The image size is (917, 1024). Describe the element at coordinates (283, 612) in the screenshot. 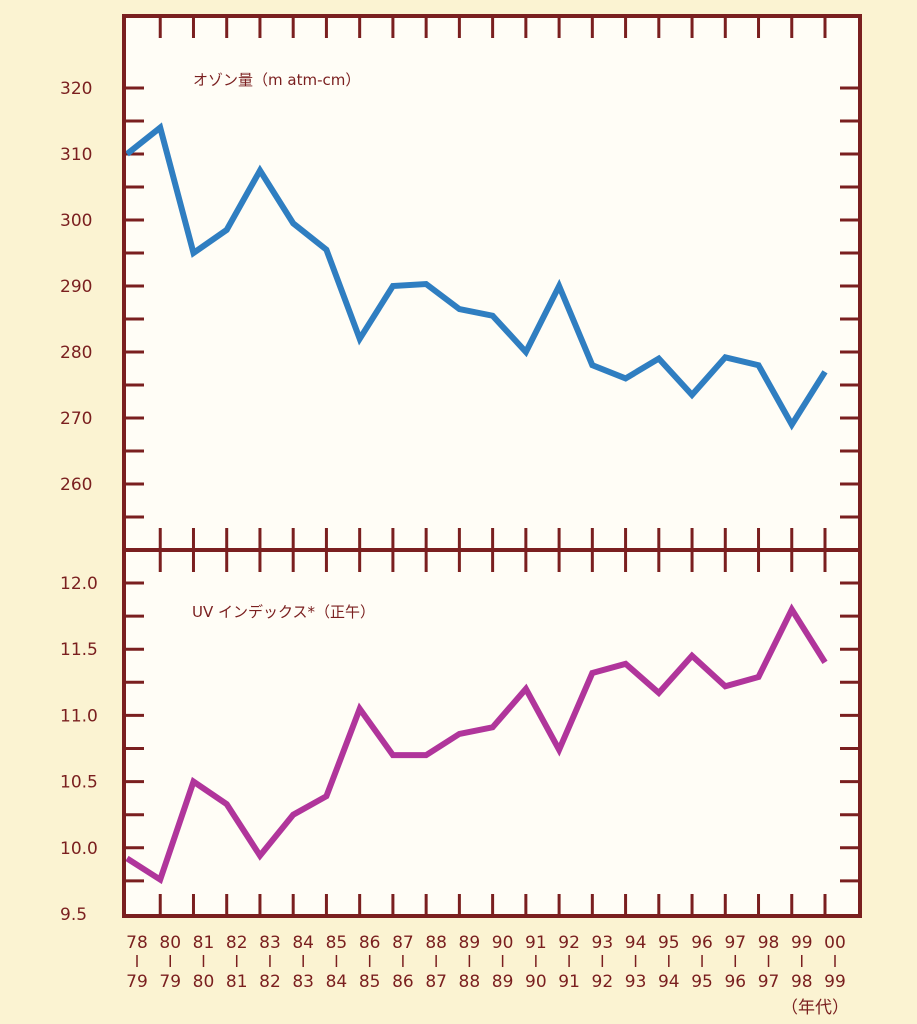

I see `uv-index-title: UV インデックス*（正午）` at that location.